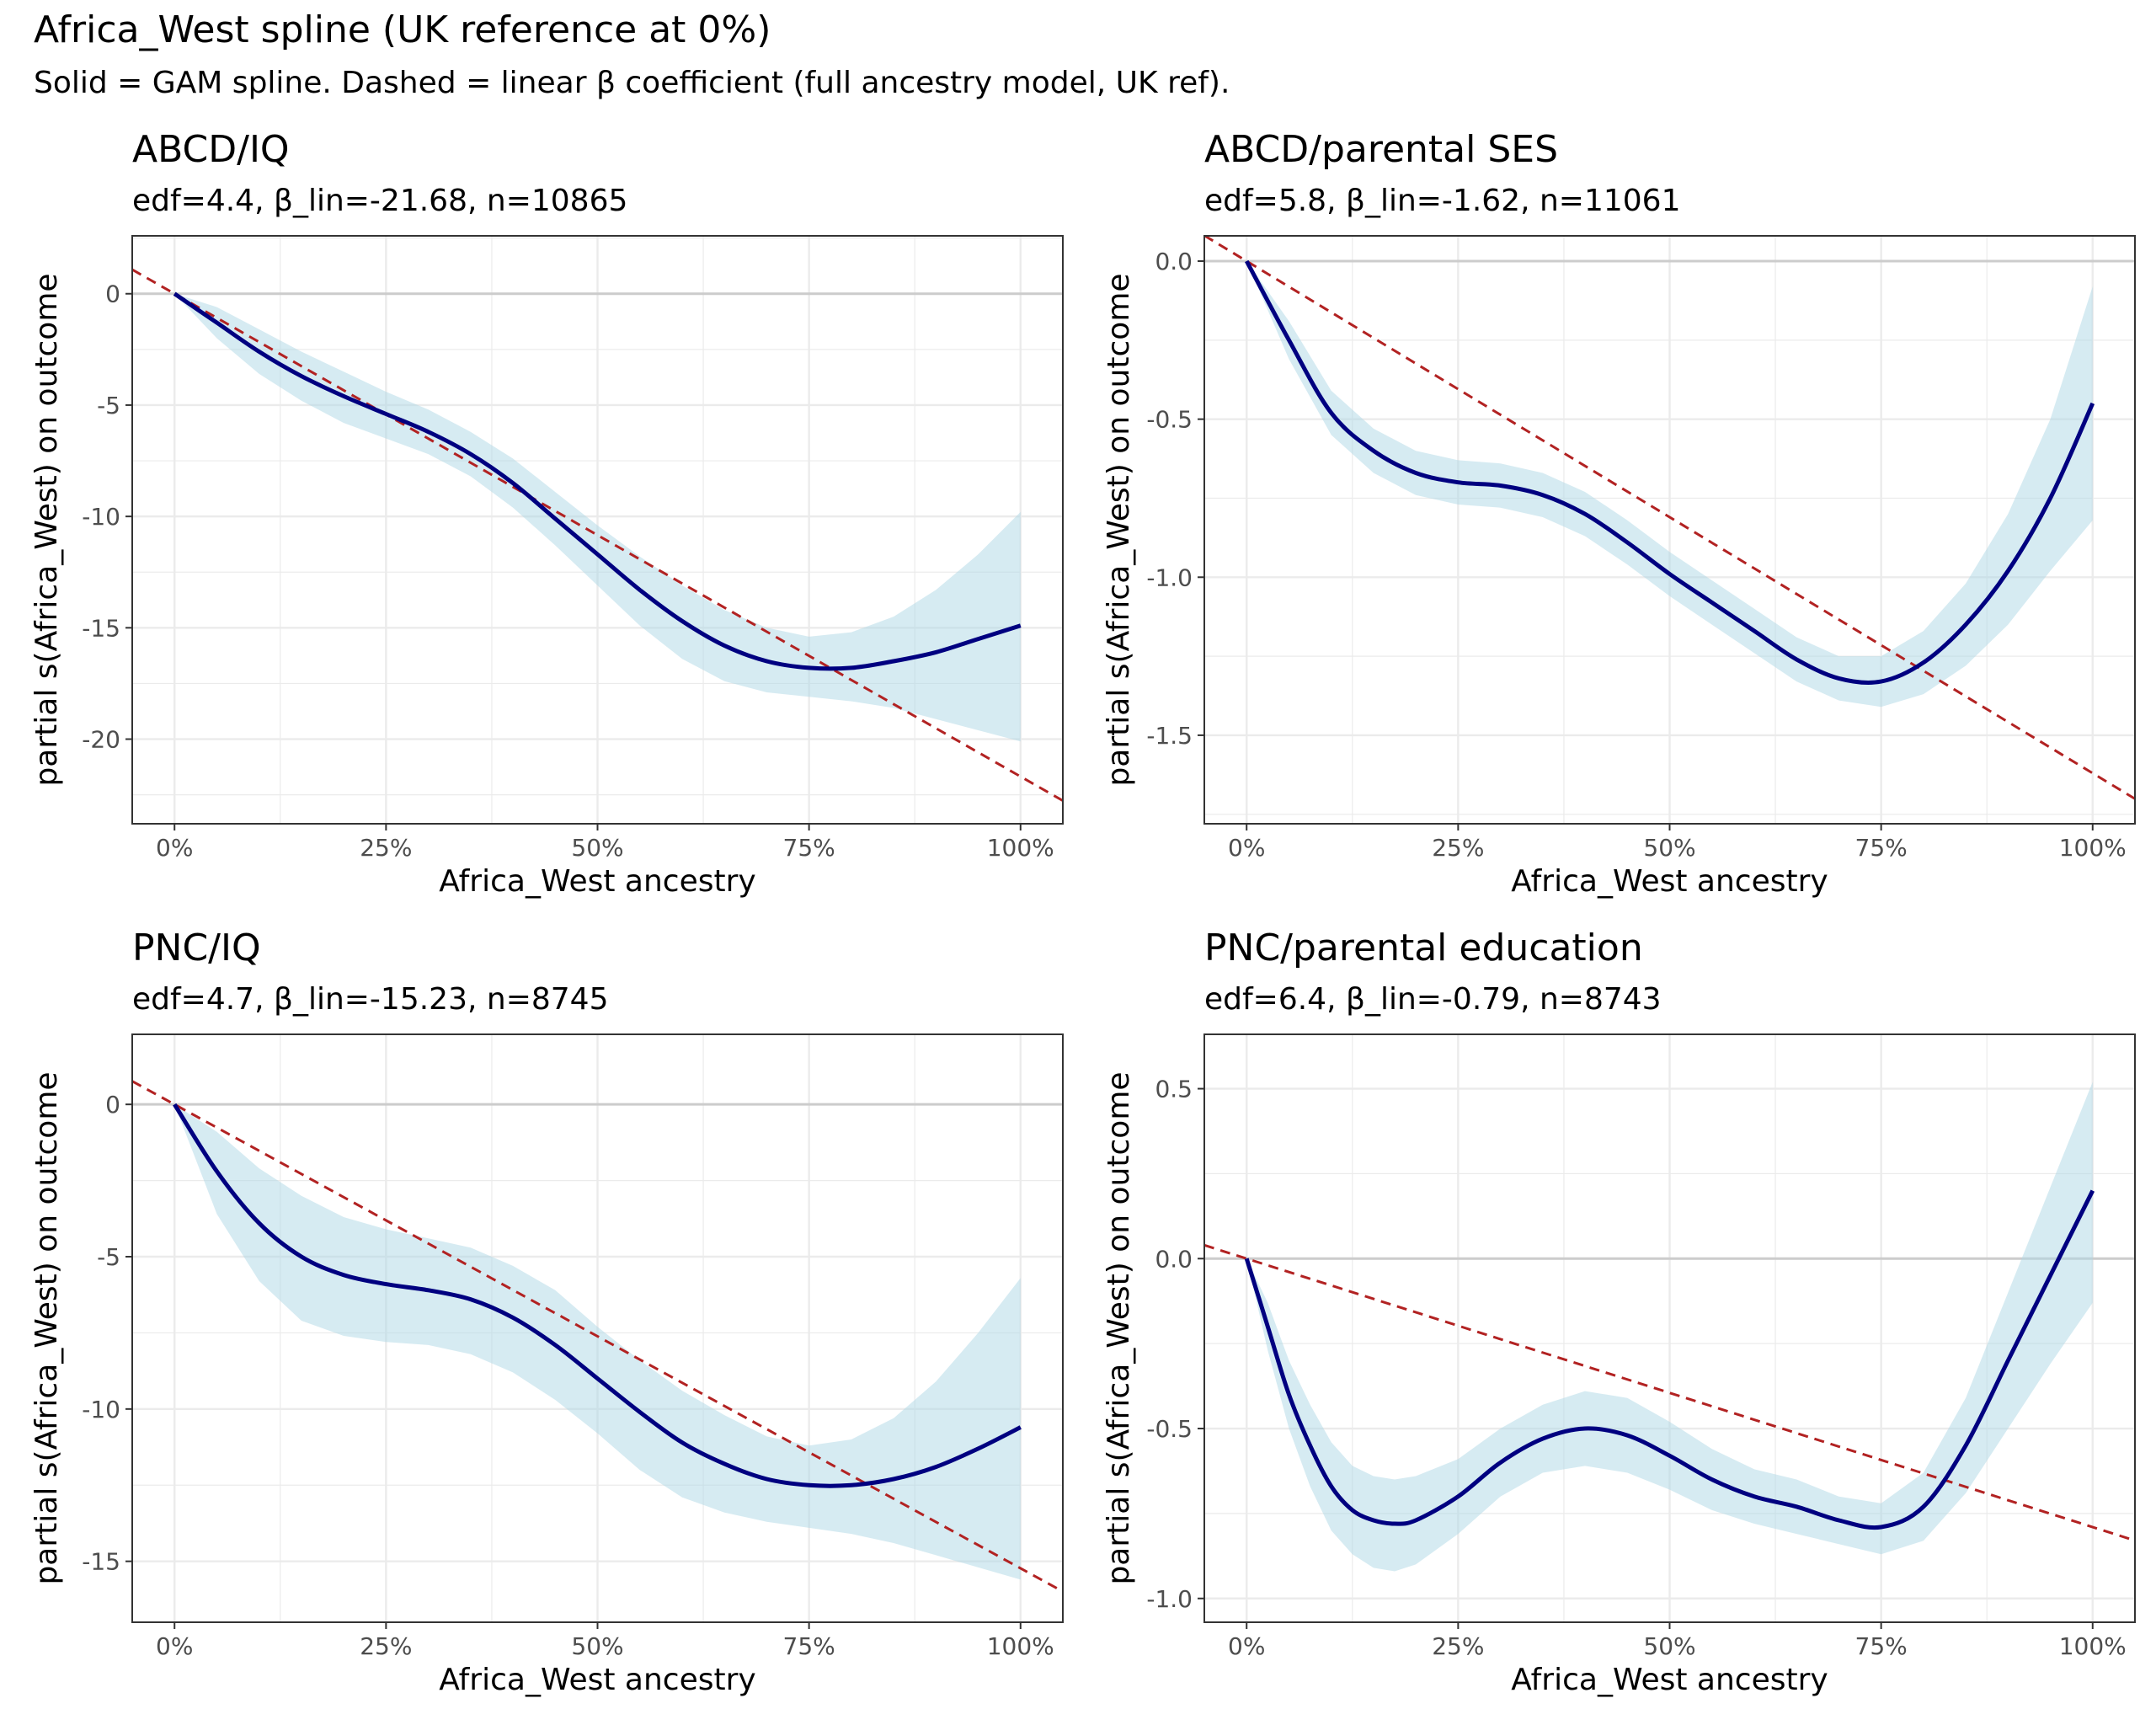 The height and width of the screenshot is (1725, 2156). I want to click on y-tick-label: -1.5, so click(1169, 736).